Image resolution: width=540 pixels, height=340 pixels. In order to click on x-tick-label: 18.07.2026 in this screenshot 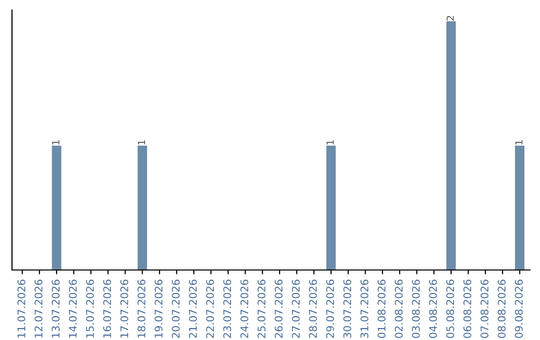, I will do `click(142, 309)`.